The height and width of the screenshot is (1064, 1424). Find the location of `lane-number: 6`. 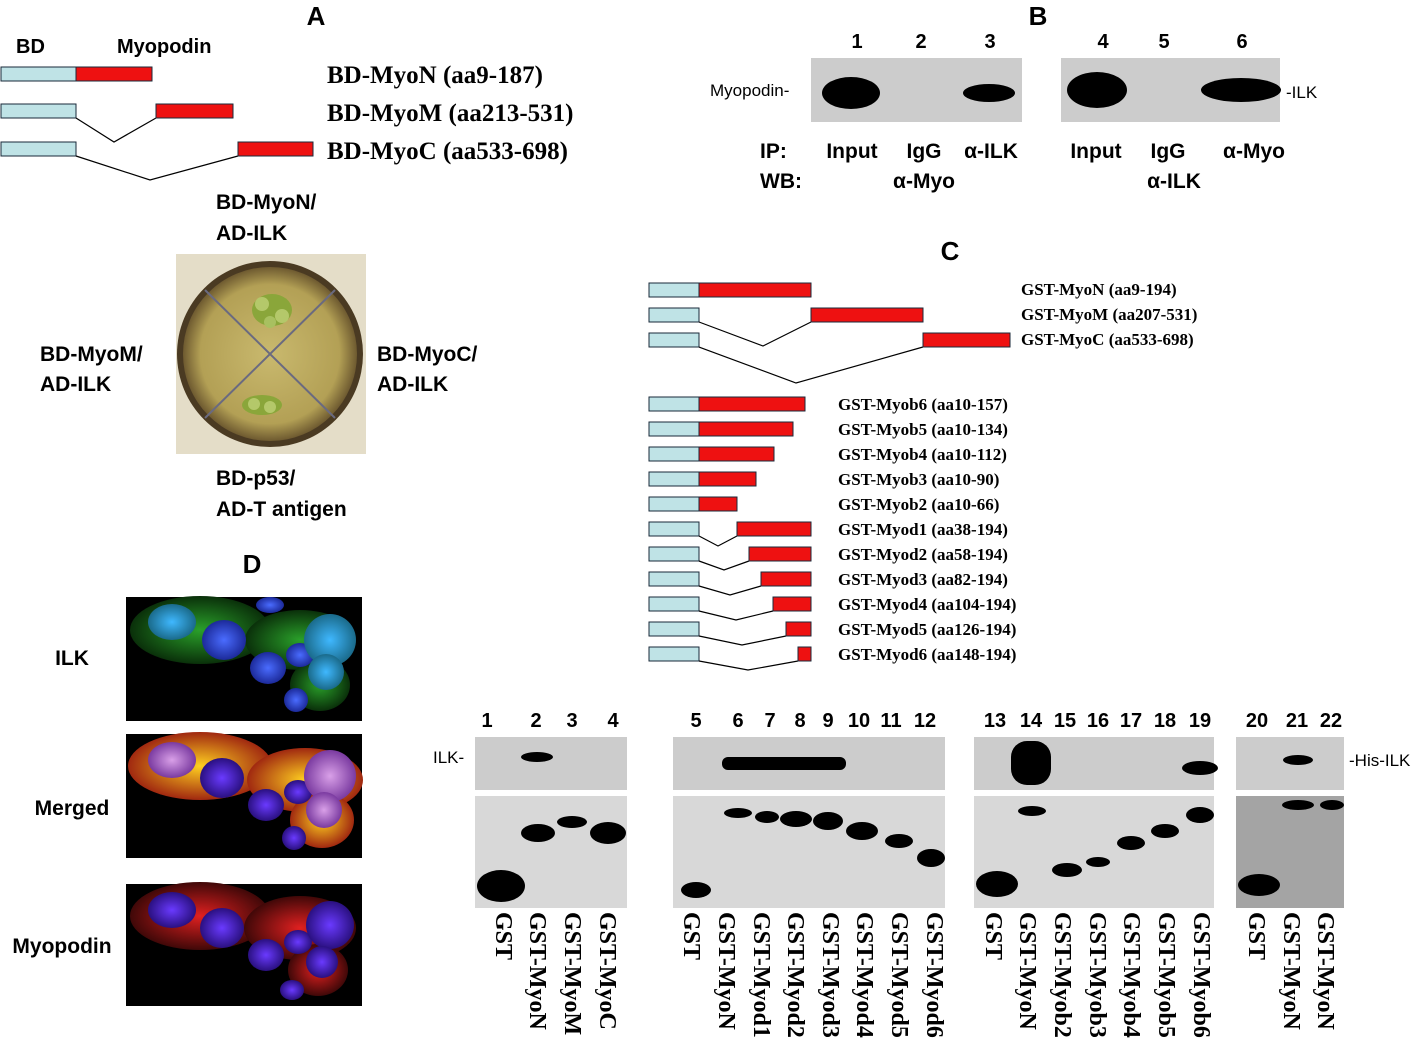

lane-number: 6 is located at coordinates (737, 721).